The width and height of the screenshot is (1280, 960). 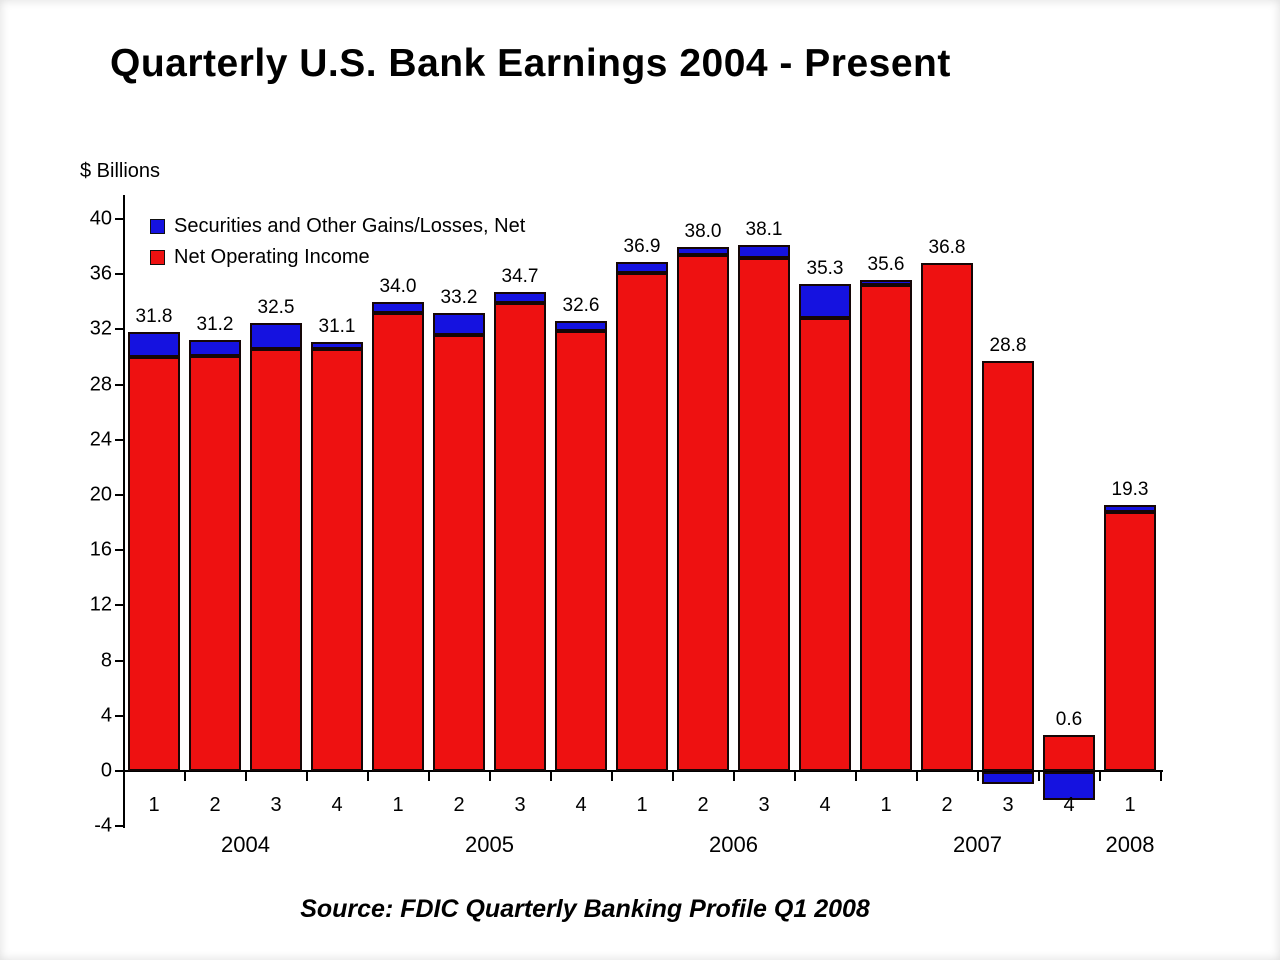 I want to click on bar-value-label: 34.0, so click(x=398, y=286).